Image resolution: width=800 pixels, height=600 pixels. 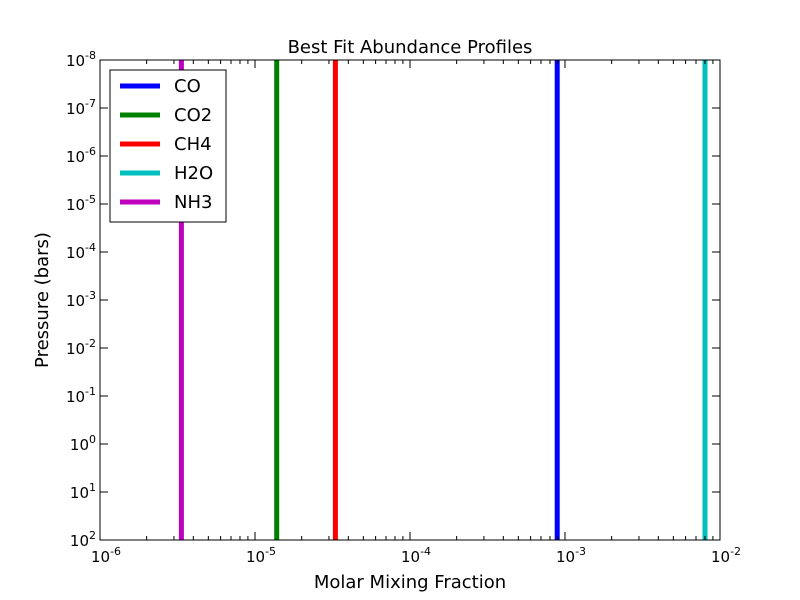 I want to click on legend-label-nh3: NH3, so click(x=193, y=202).